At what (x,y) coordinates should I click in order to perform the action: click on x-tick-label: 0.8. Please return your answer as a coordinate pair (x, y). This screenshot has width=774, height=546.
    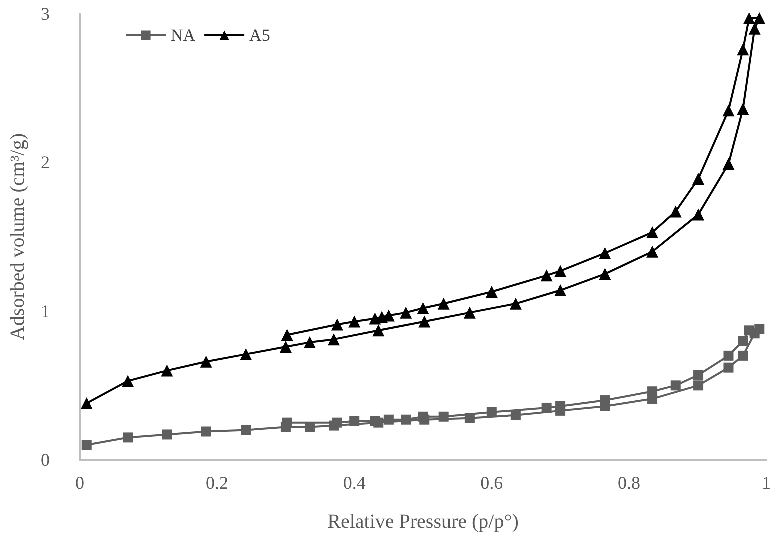
    Looking at the image, I should click on (629, 483).